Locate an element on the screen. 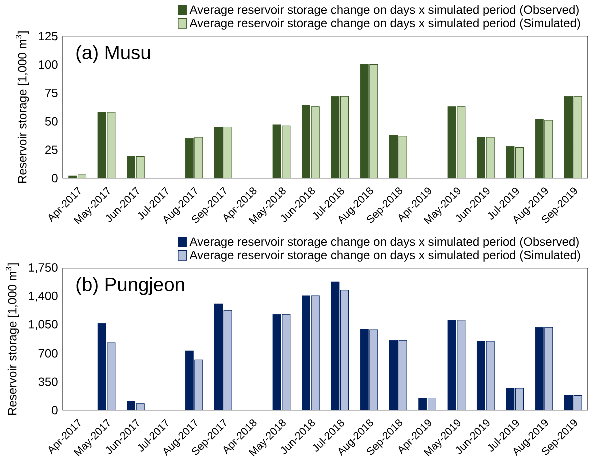 This screenshot has height=470, width=594. y-tick-label: 1,750 is located at coordinates (43, 268).